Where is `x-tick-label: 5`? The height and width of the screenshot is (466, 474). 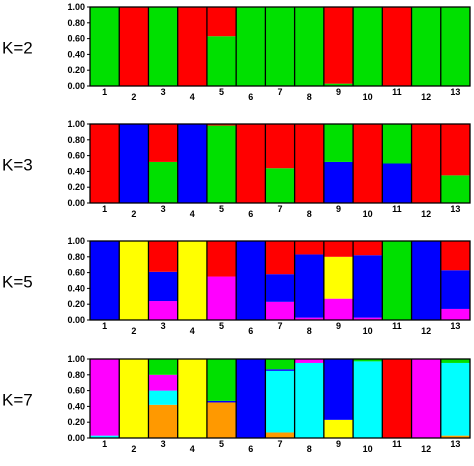 x-tick-label: 5 is located at coordinates (221, 444).